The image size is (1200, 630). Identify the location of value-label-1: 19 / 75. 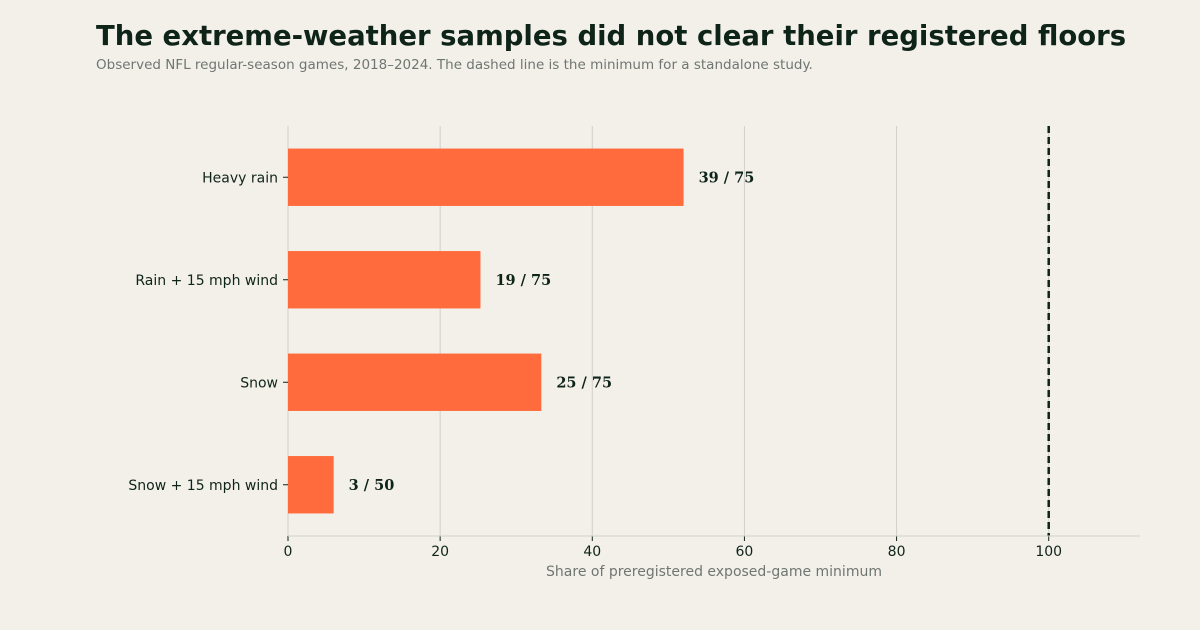
(523, 280).